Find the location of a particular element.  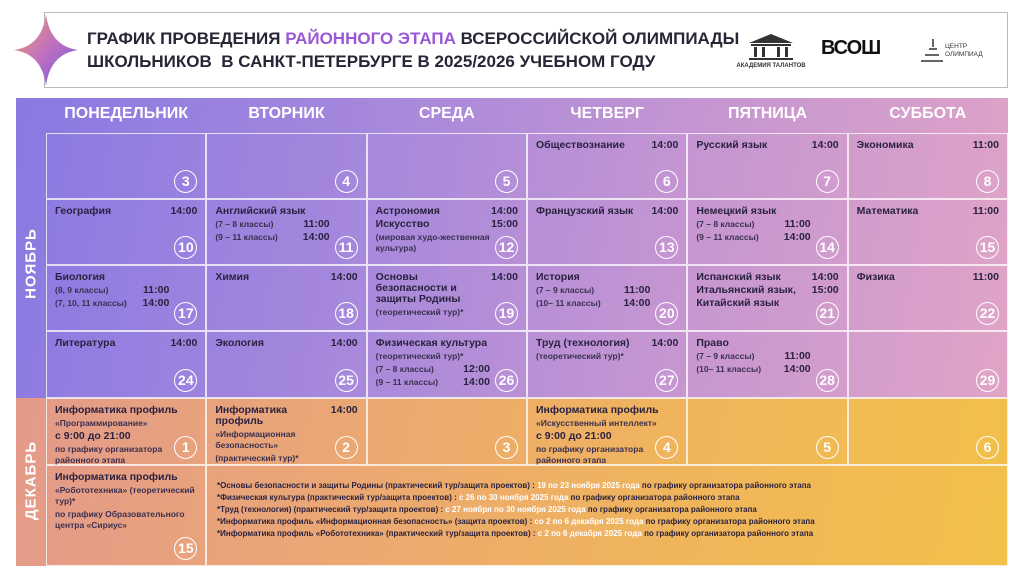

logo-star is located at coordinates (46, 50).